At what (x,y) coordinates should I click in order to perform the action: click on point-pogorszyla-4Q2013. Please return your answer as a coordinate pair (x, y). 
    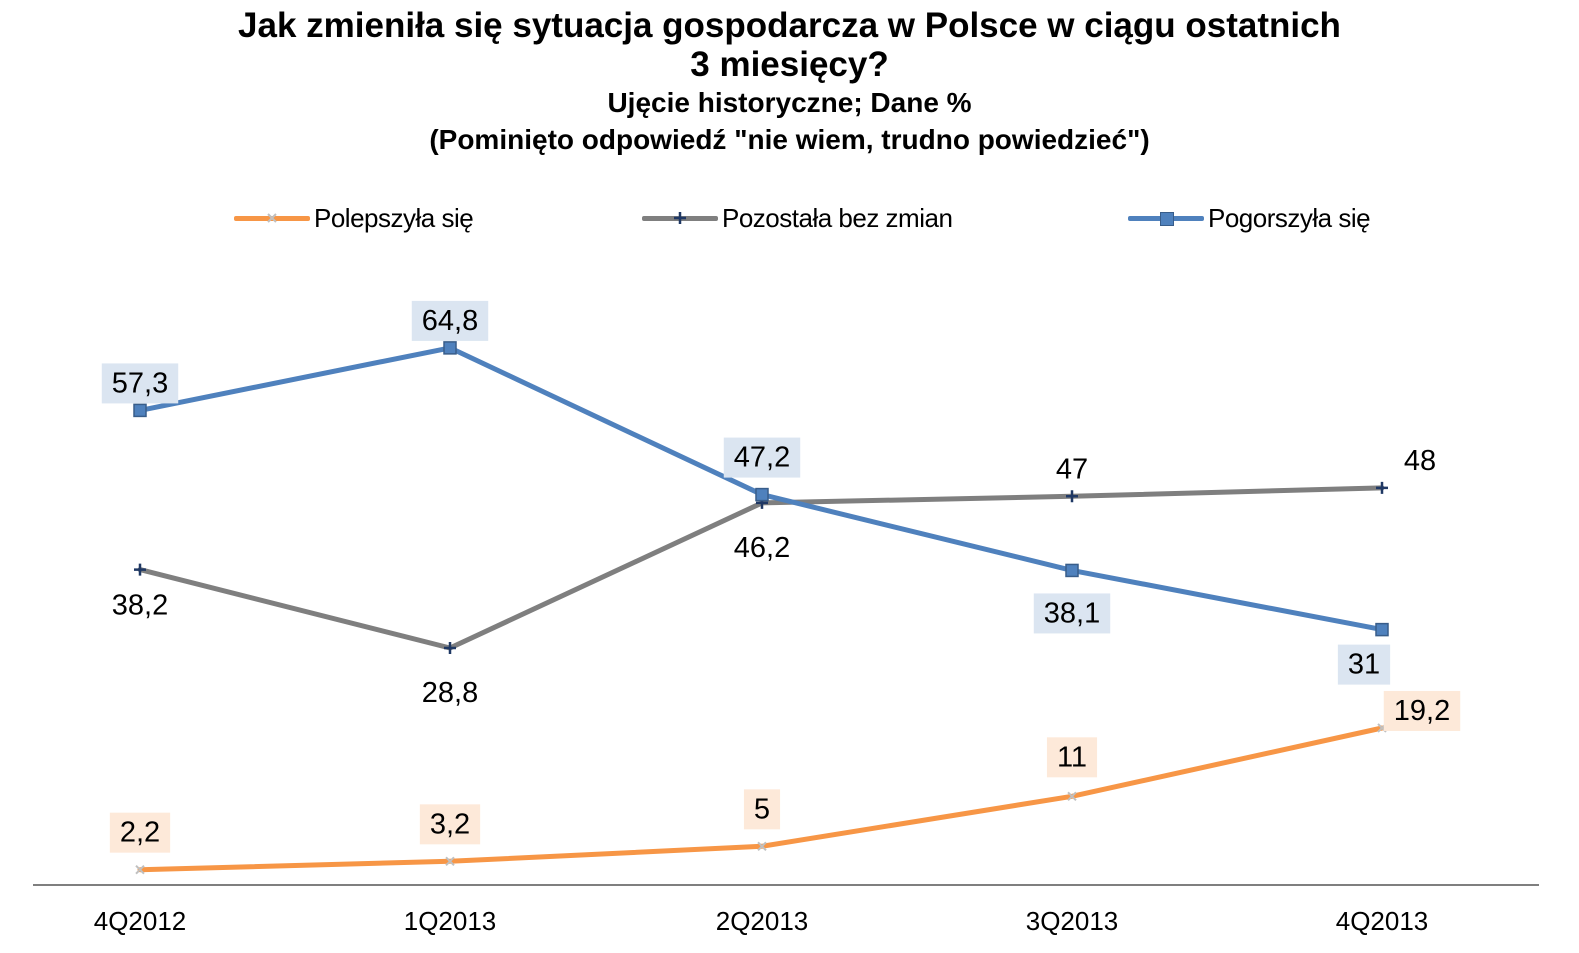
    Looking at the image, I should click on (1382, 629).